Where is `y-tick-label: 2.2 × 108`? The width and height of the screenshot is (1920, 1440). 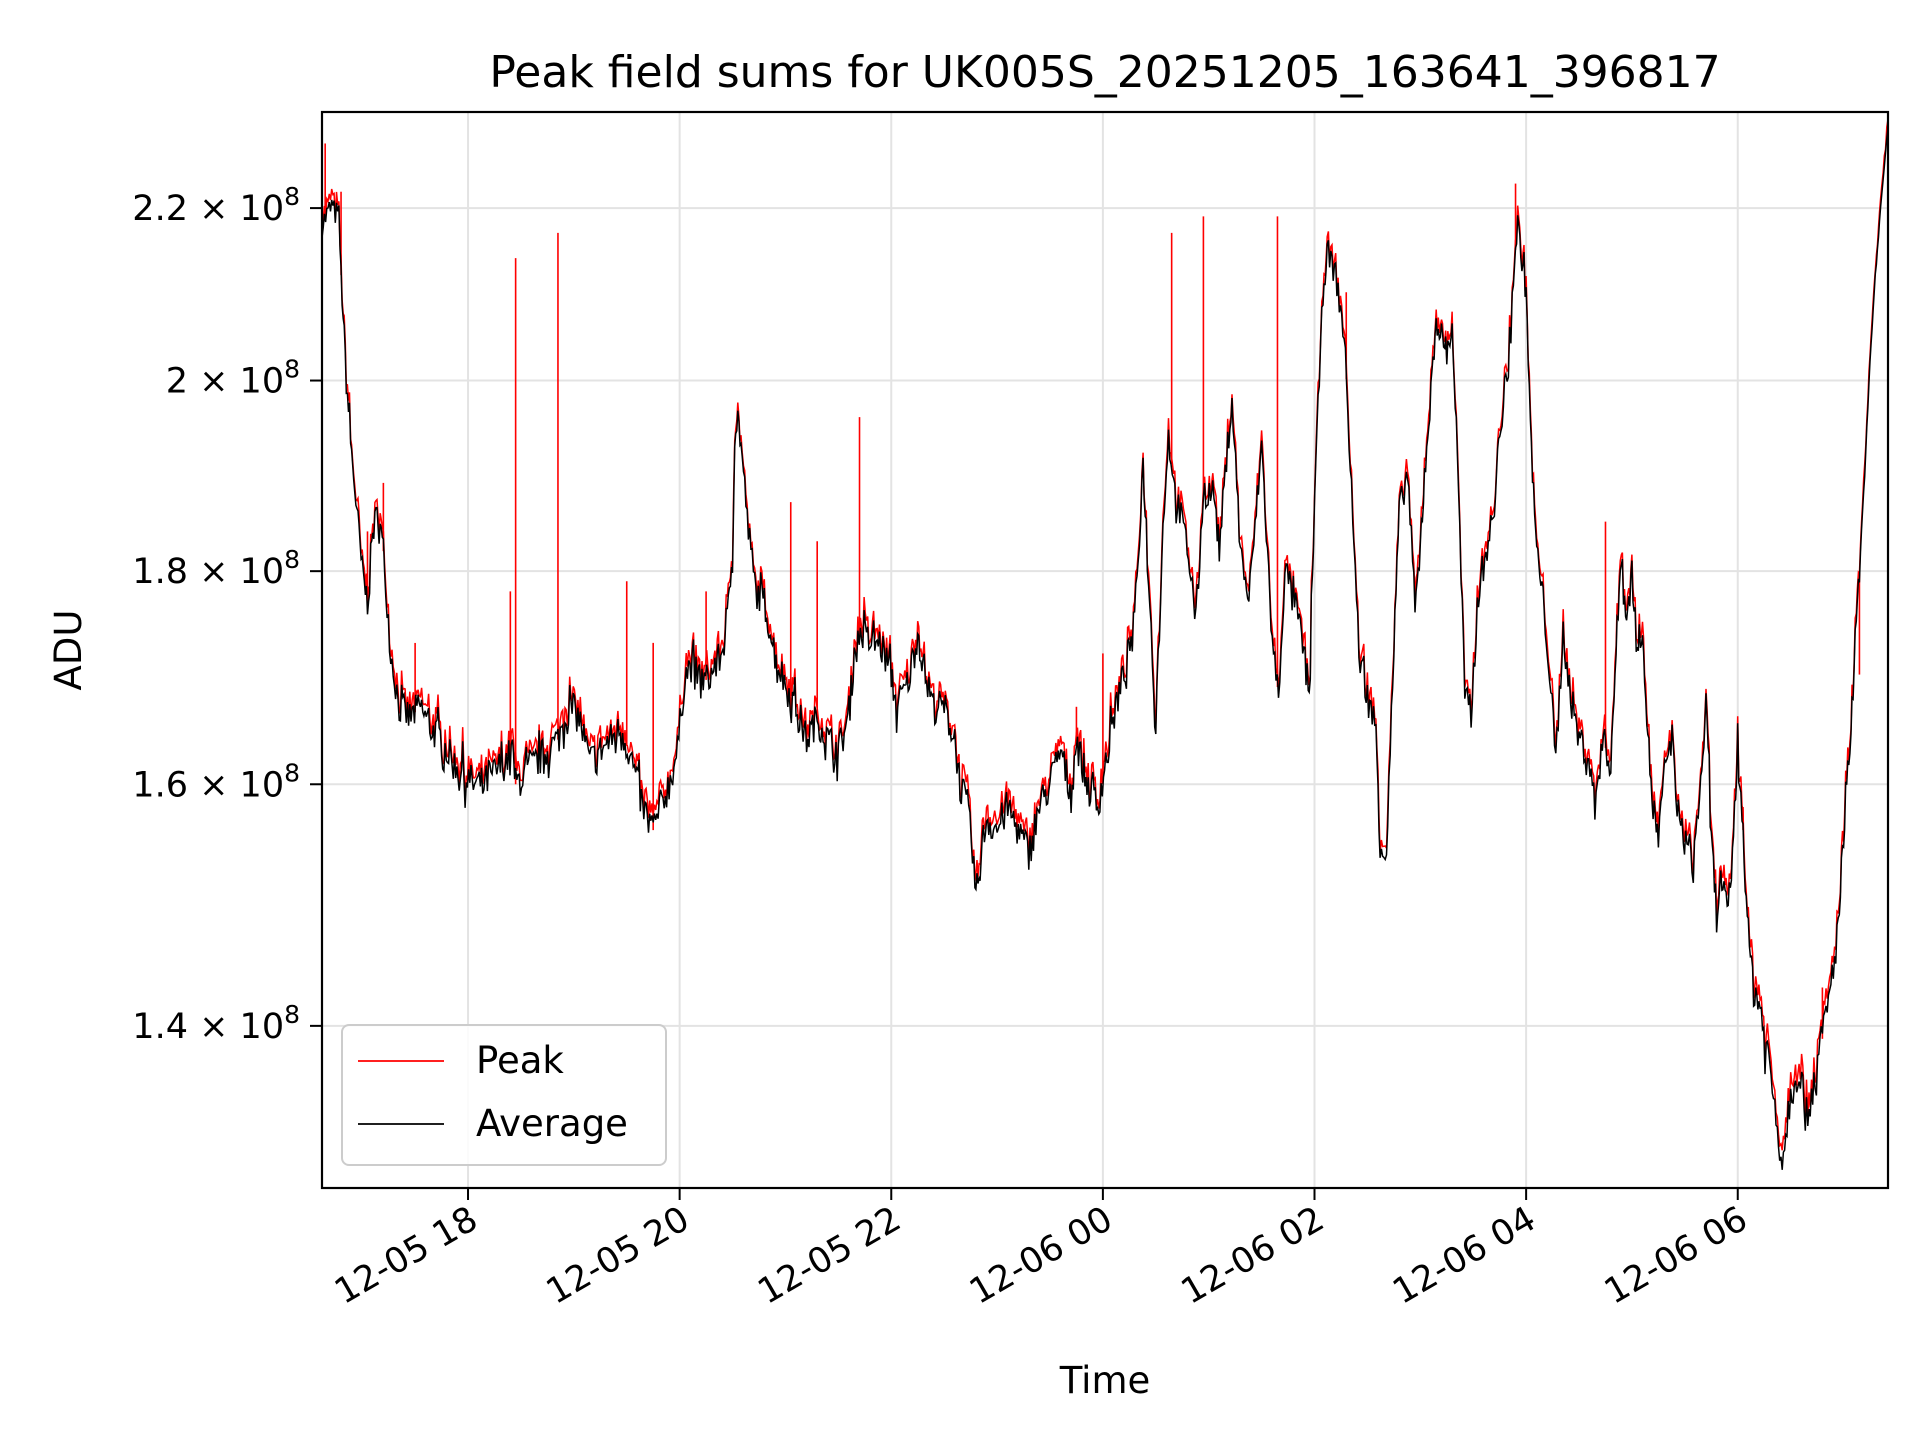
y-tick-label: 2.2 × 108 is located at coordinates (216, 205).